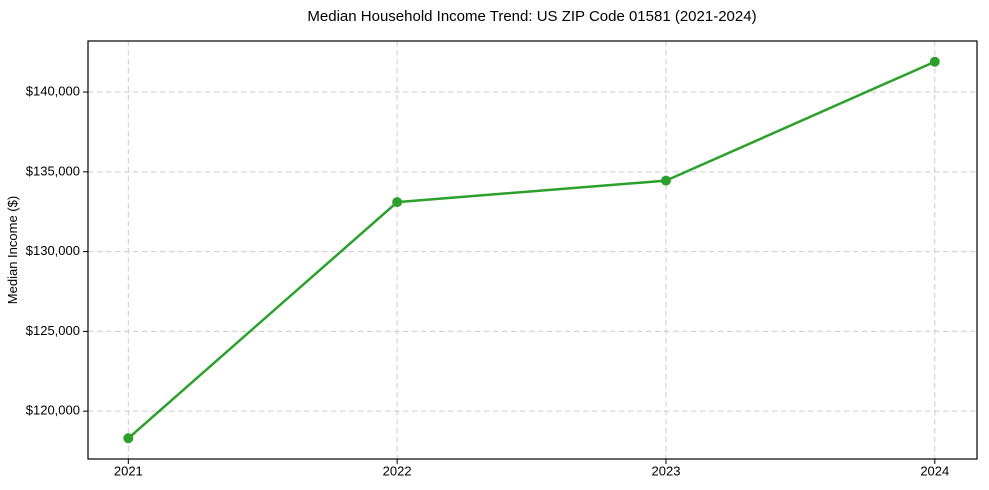  Describe the element at coordinates (53, 250) in the screenshot. I see `y-tick-label: $130,000` at that location.